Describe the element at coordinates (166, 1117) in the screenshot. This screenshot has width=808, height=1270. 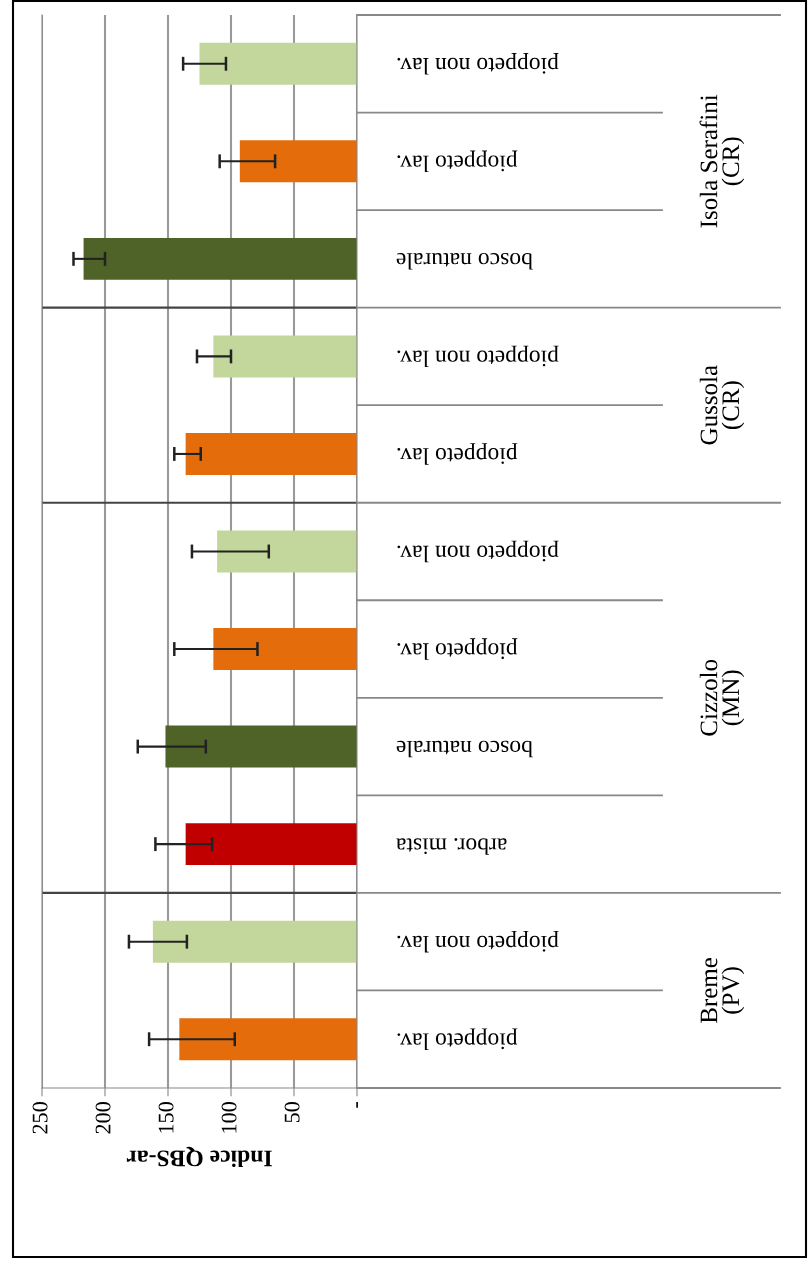
I see `x-tick-label: 150` at that location.